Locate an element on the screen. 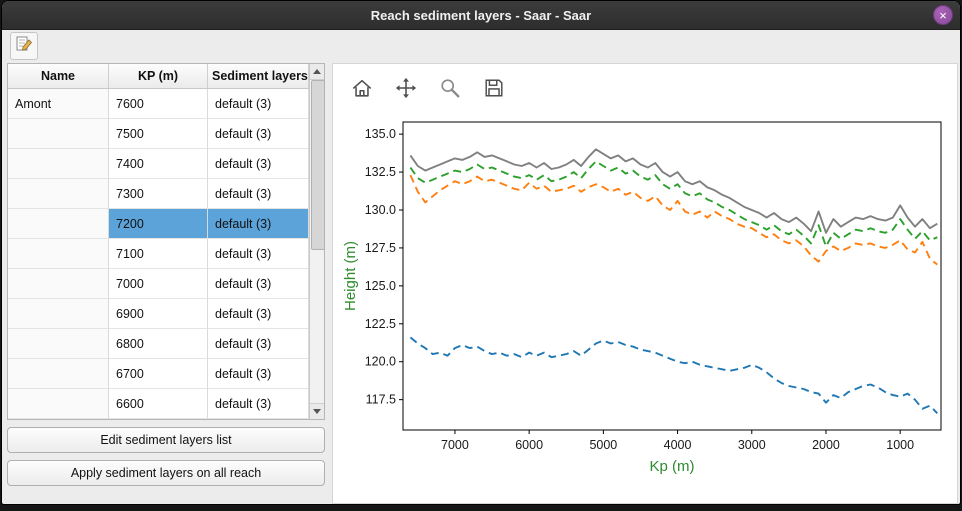 The height and width of the screenshot is (511, 962). table-row: 7400 default (3) is located at coordinates (159, 164).